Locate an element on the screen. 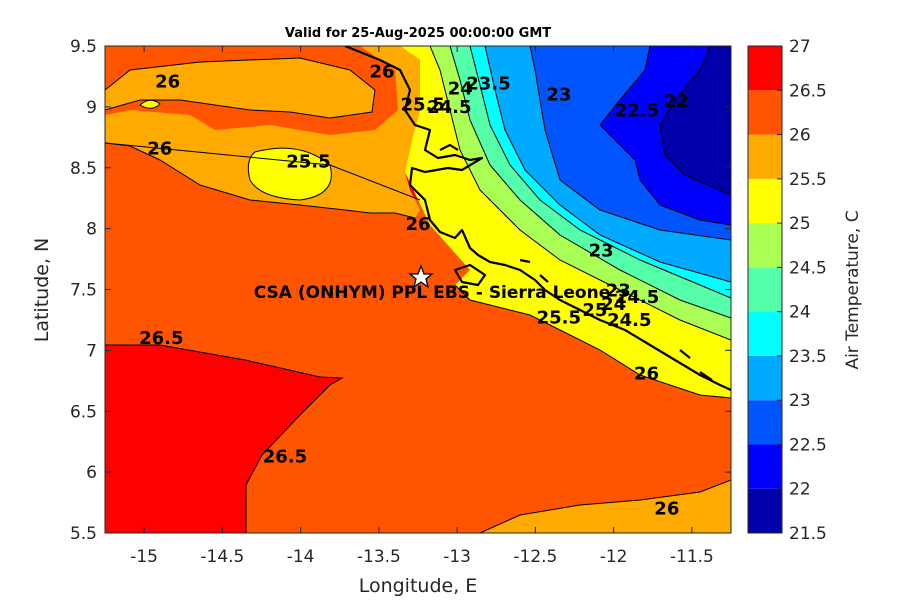 The image size is (900, 600). colorbar-tick-label: 24 is located at coordinates (800, 313).